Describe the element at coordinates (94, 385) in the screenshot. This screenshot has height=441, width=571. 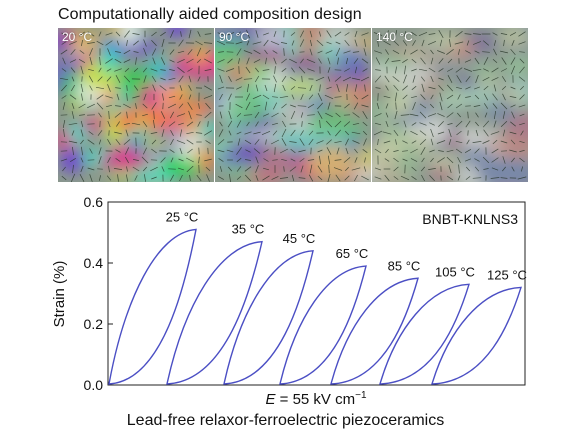
I see `y-tick-label: 0.0` at that location.